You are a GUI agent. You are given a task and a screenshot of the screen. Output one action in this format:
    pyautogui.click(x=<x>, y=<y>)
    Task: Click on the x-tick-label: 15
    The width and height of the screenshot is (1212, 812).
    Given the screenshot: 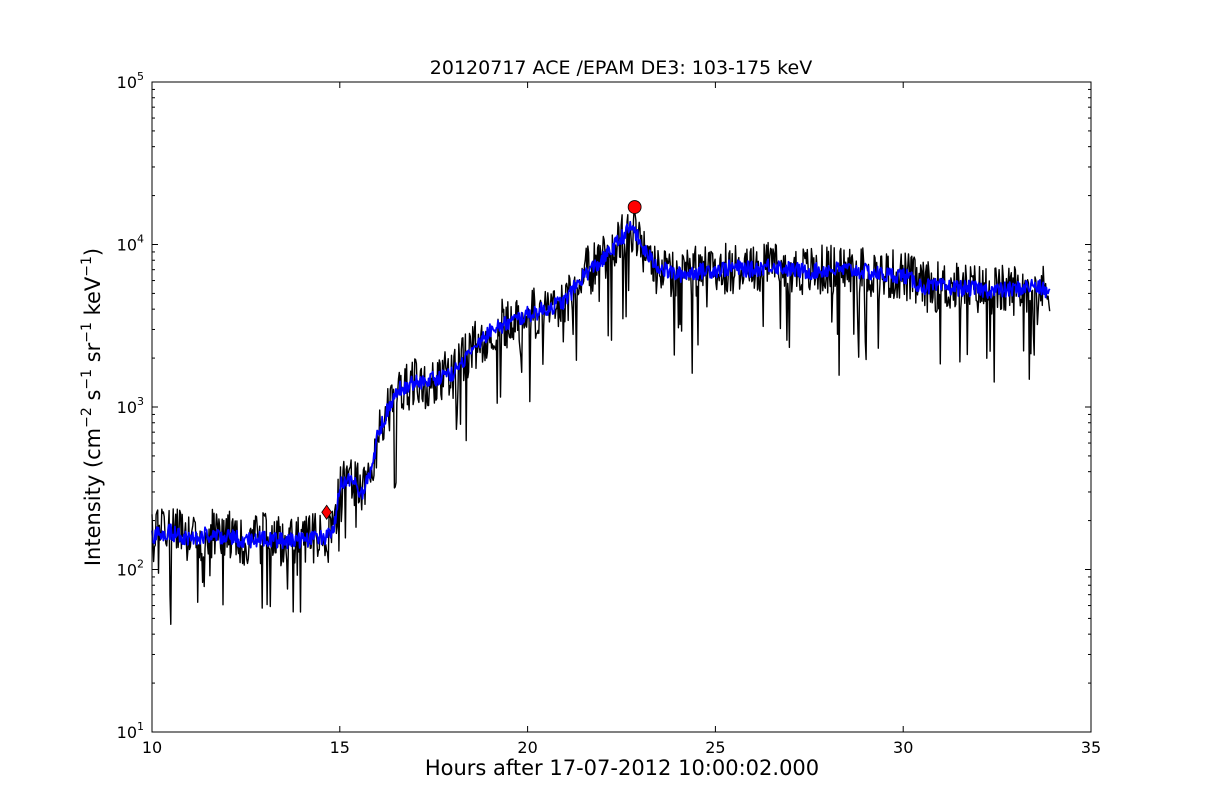 What is the action you would take?
    pyautogui.click(x=340, y=747)
    